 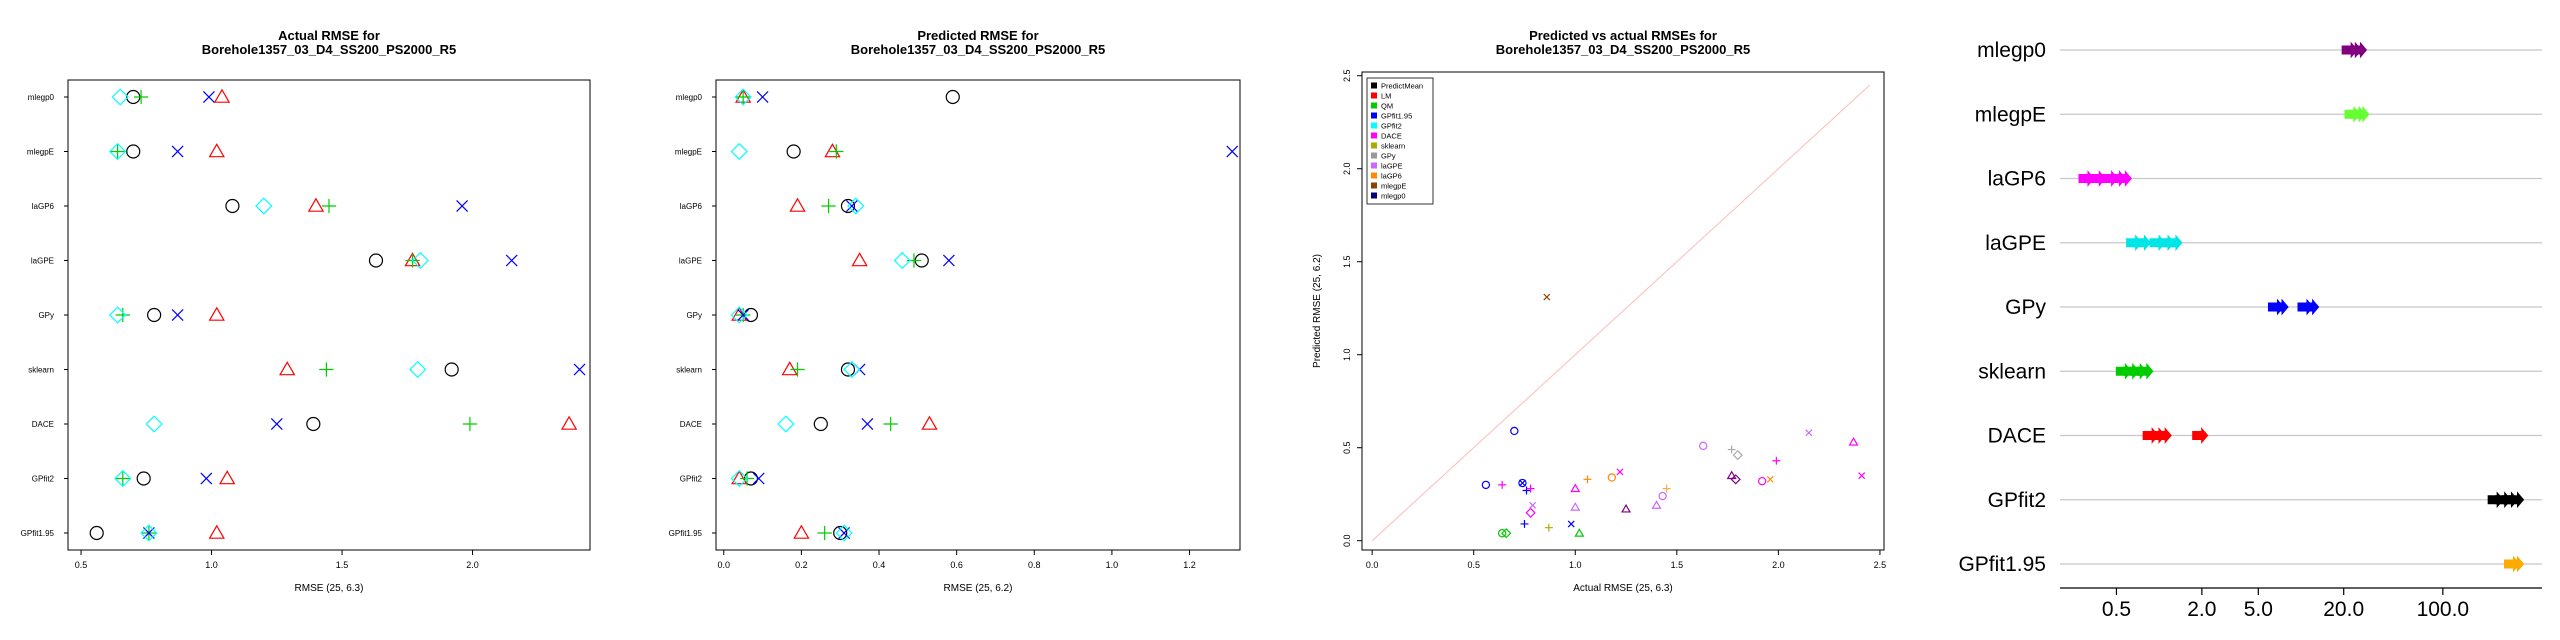 I want to click on actual-point-triangle-GPfit1.95, so click(x=216, y=531).